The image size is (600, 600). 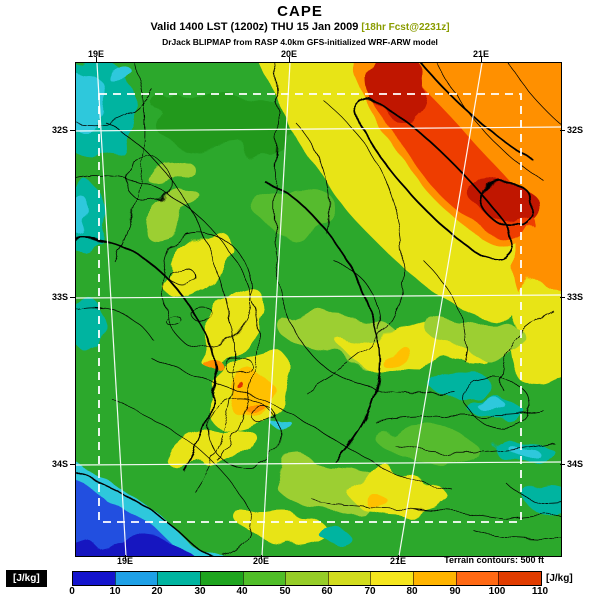 I want to click on colorbar-tick-40: 40, so click(x=242, y=591).